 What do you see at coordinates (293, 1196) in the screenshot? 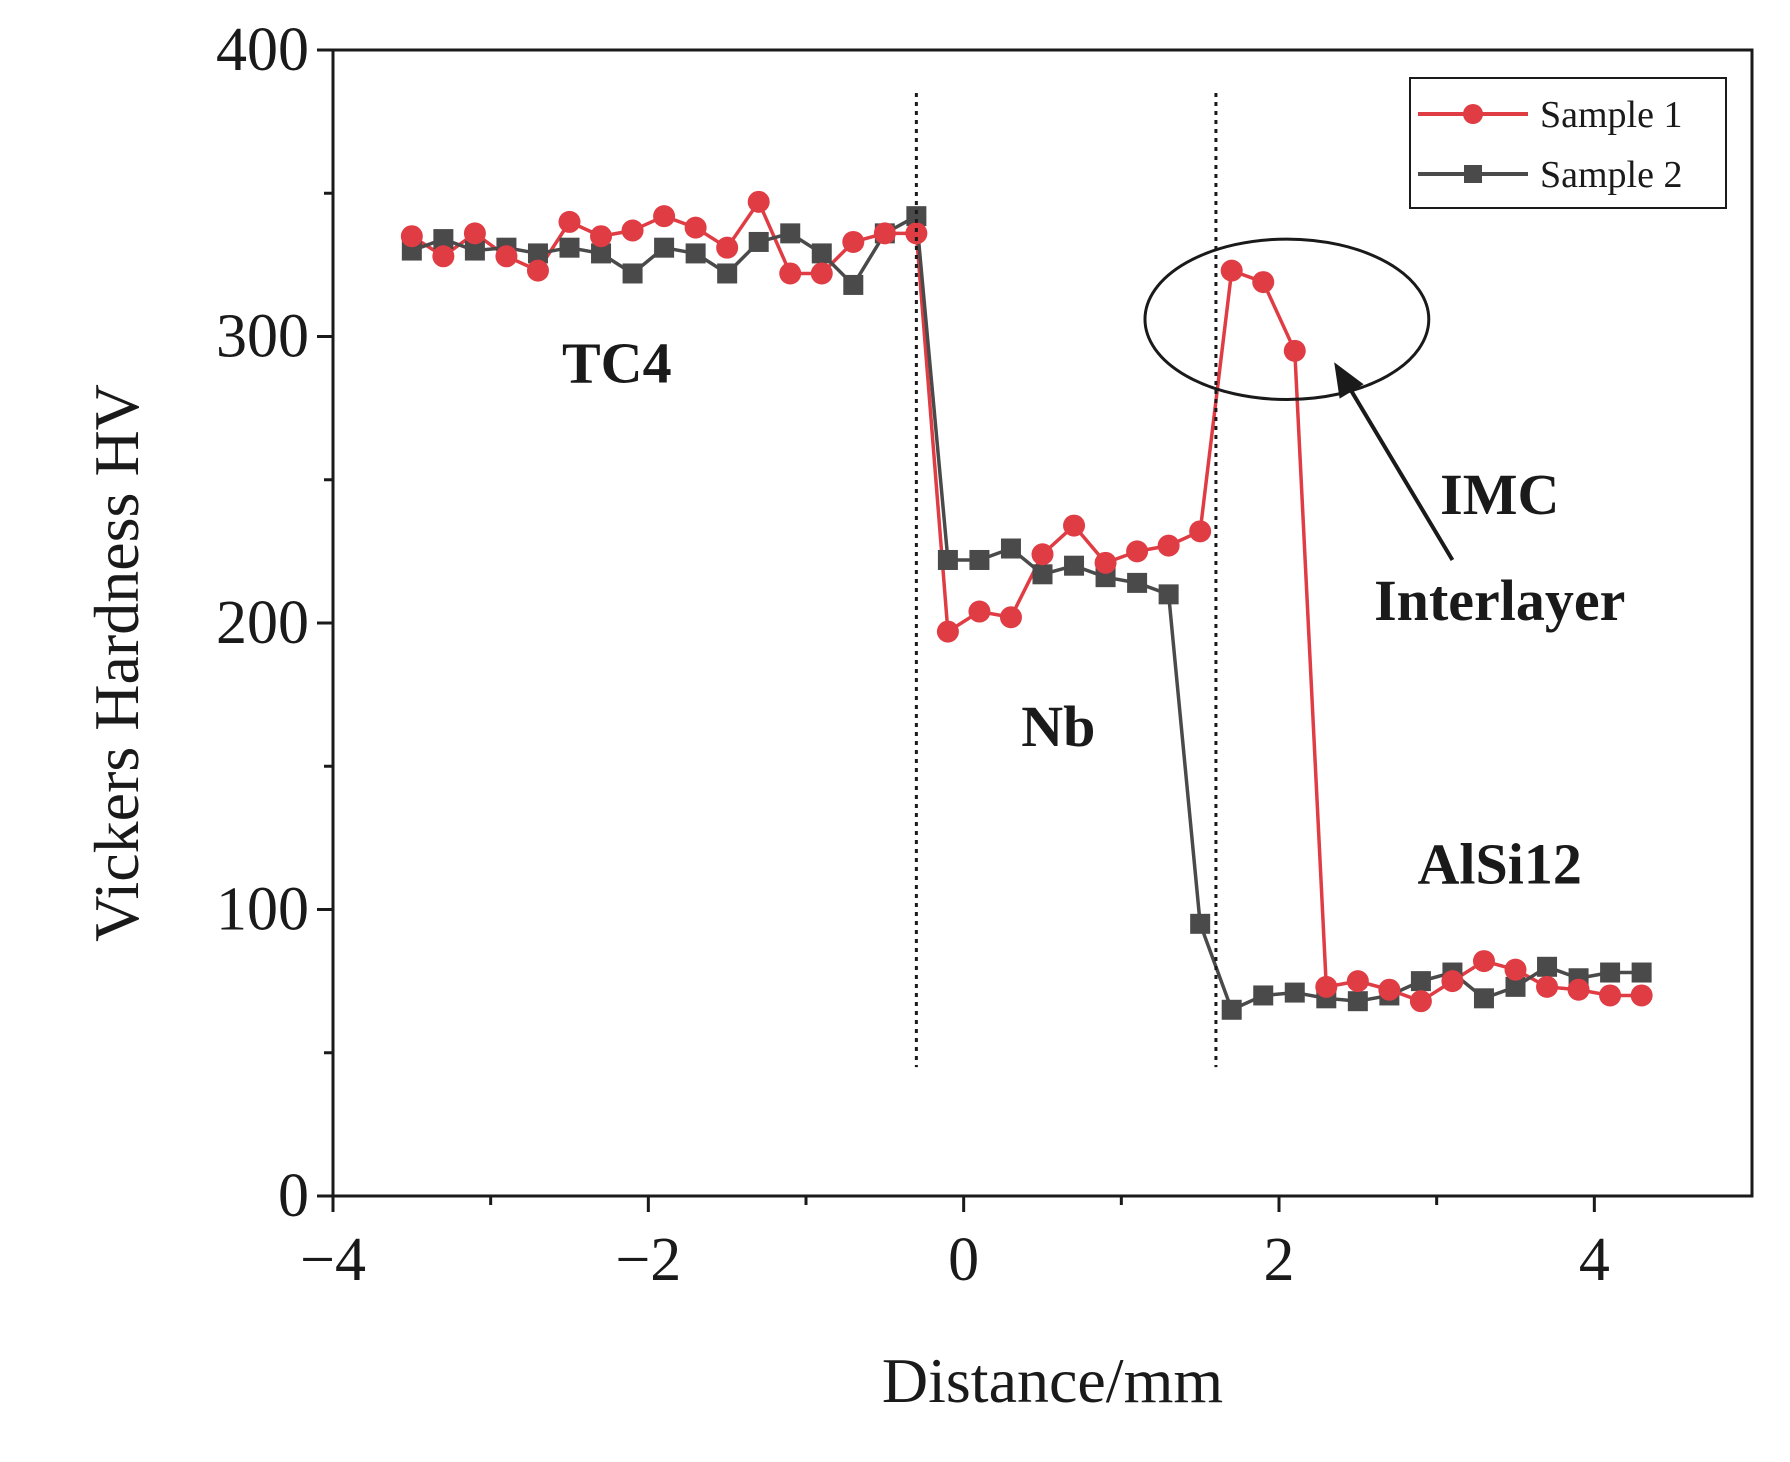
I see `y-tick-label: 0` at bounding box center [293, 1196].